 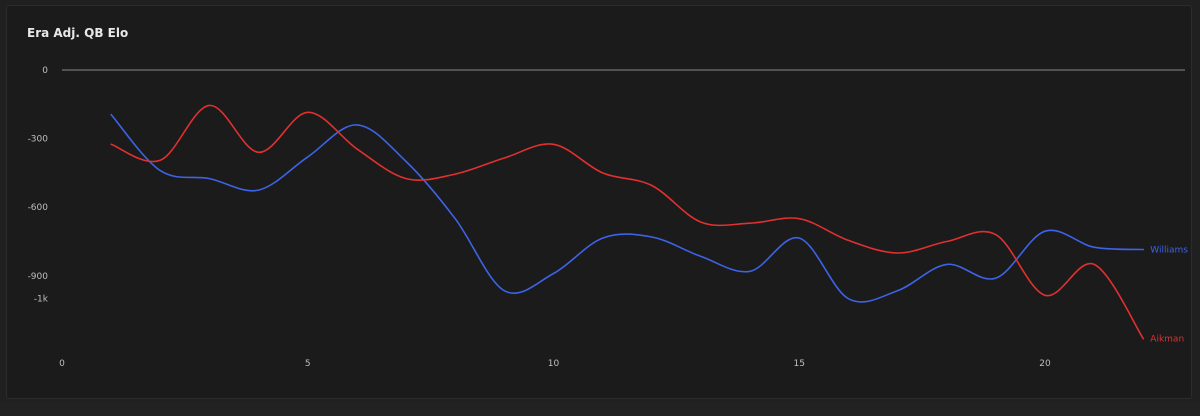 What do you see at coordinates (1167, 340) in the screenshot?
I see `series-label-aikman: Aikman` at bounding box center [1167, 340].